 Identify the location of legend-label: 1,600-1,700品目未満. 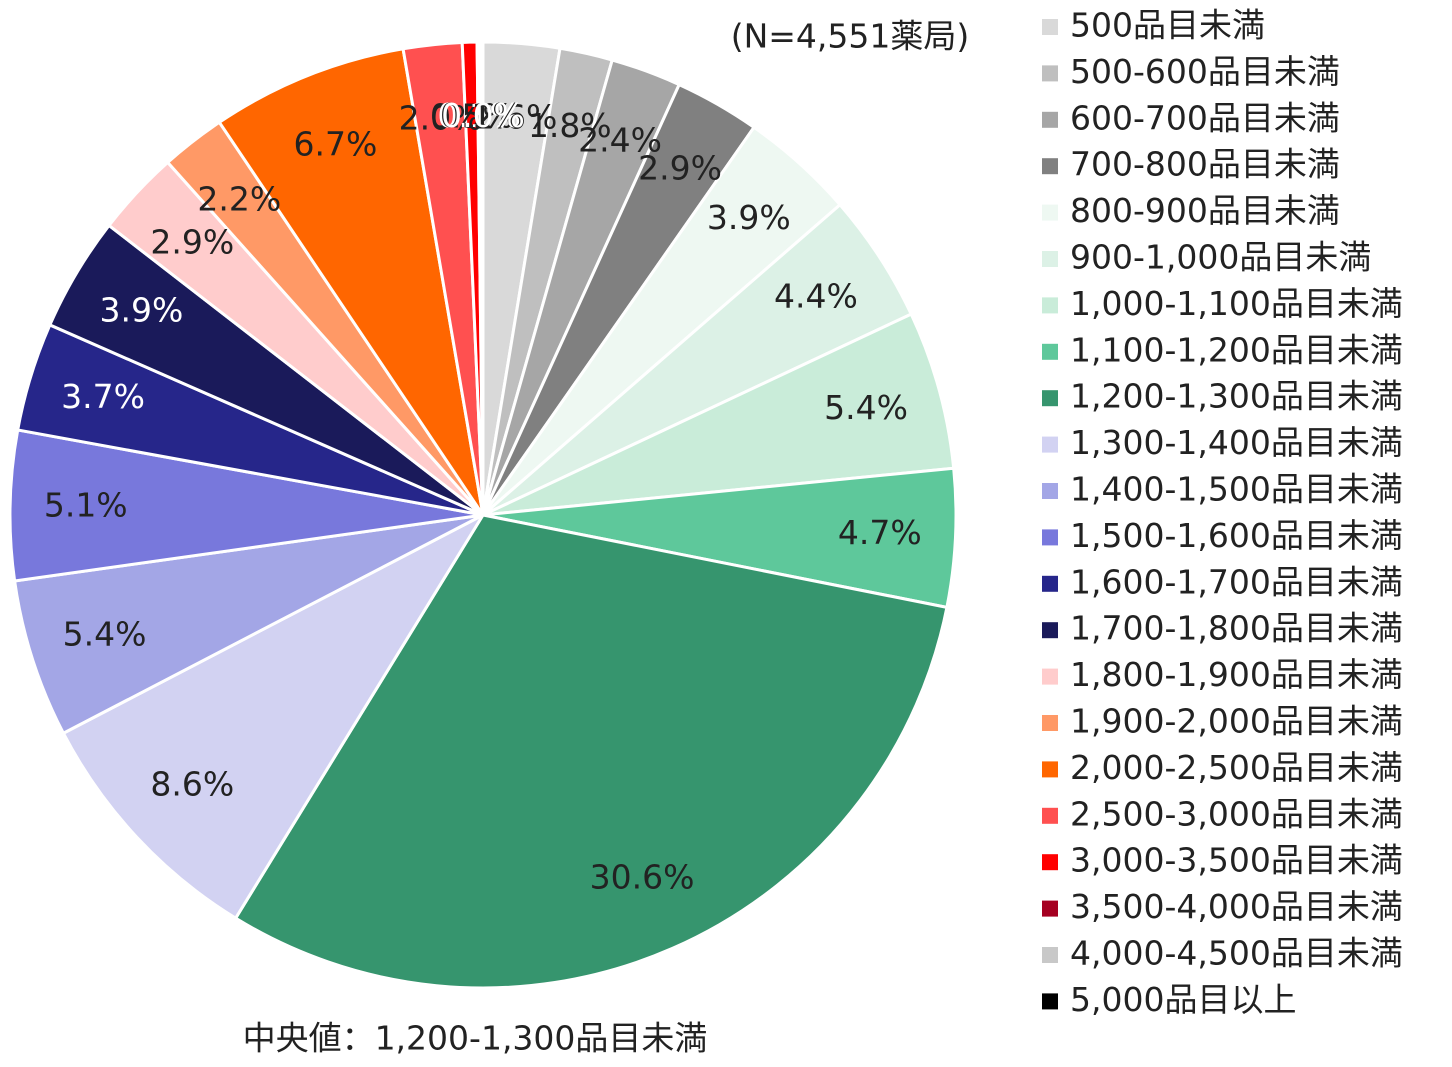
(1236, 581).